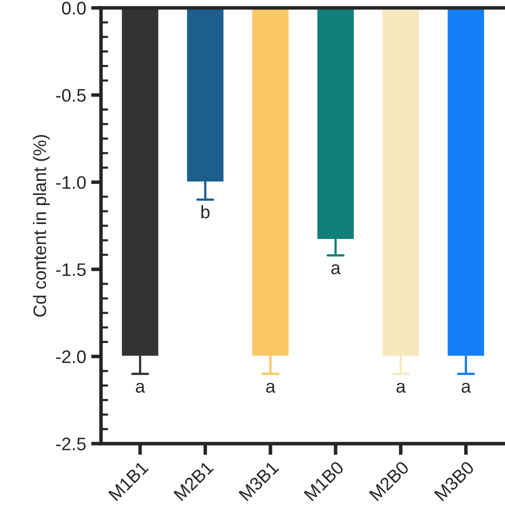  Describe the element at coordinates (71, 357) in the screenshot. I see `y-tick-label: -2.0` at that location.